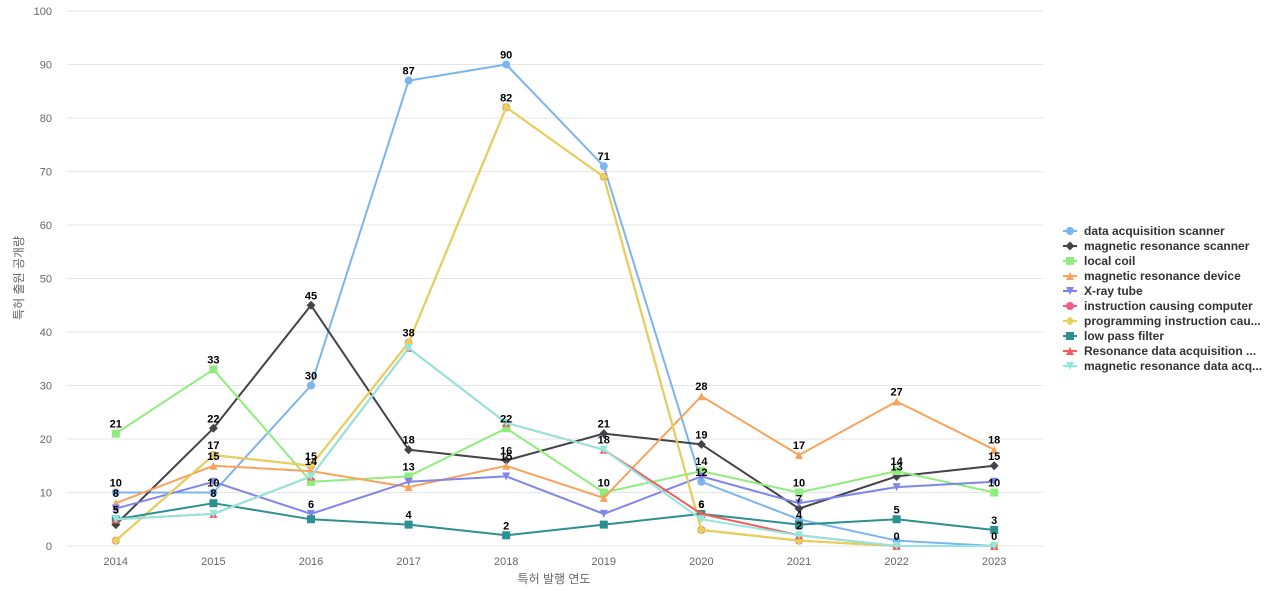 The width and height of the screenshot is (1280, 605). Describe the element at coordinates (408, 562) in the screenshot. I see `x-tick-label: 2017` at that location.